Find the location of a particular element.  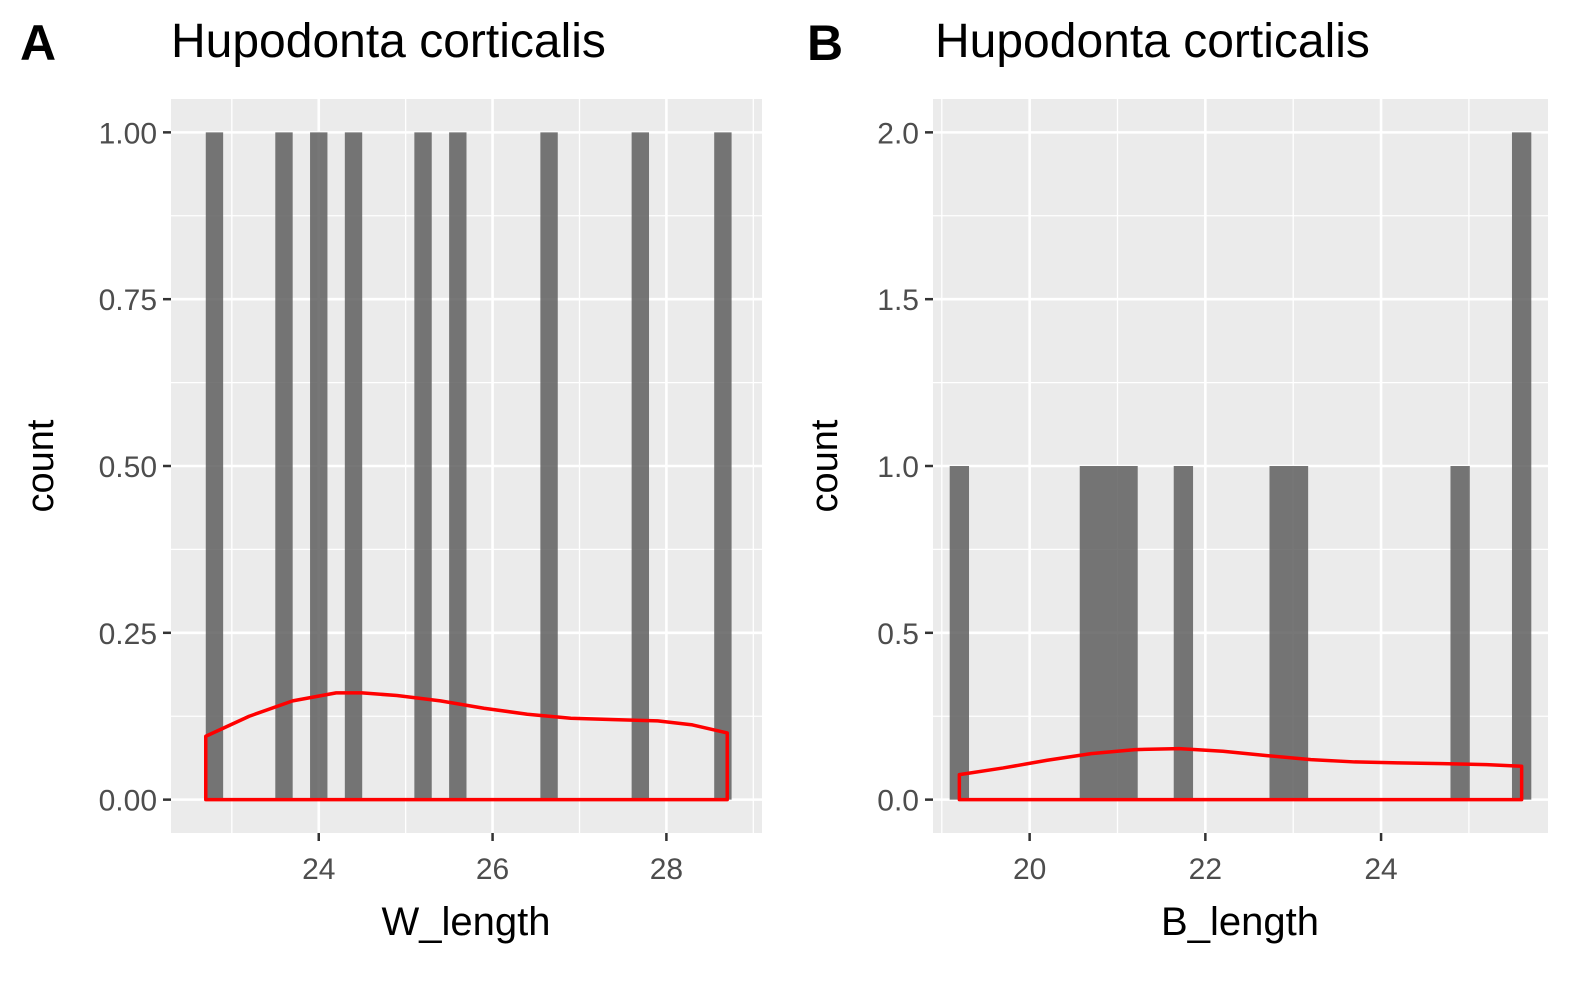

y-tick-label: 1.0 is located at coordinates (898, 467).